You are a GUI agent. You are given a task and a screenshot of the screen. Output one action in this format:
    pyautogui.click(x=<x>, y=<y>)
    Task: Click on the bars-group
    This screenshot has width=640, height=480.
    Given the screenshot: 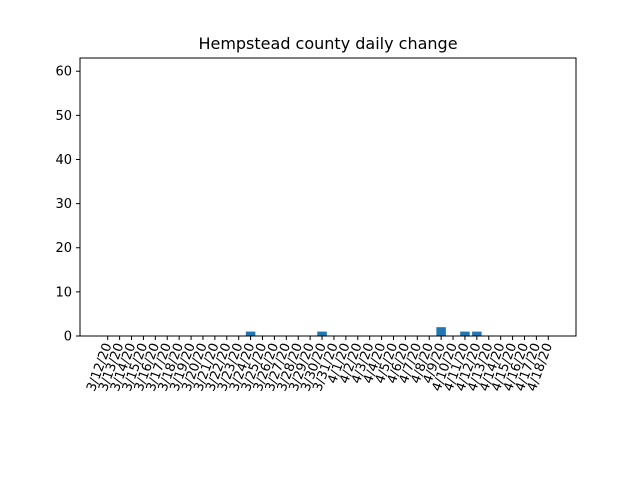 What is the action you would take?
    pyautogui.click(x=363, y=331)
    